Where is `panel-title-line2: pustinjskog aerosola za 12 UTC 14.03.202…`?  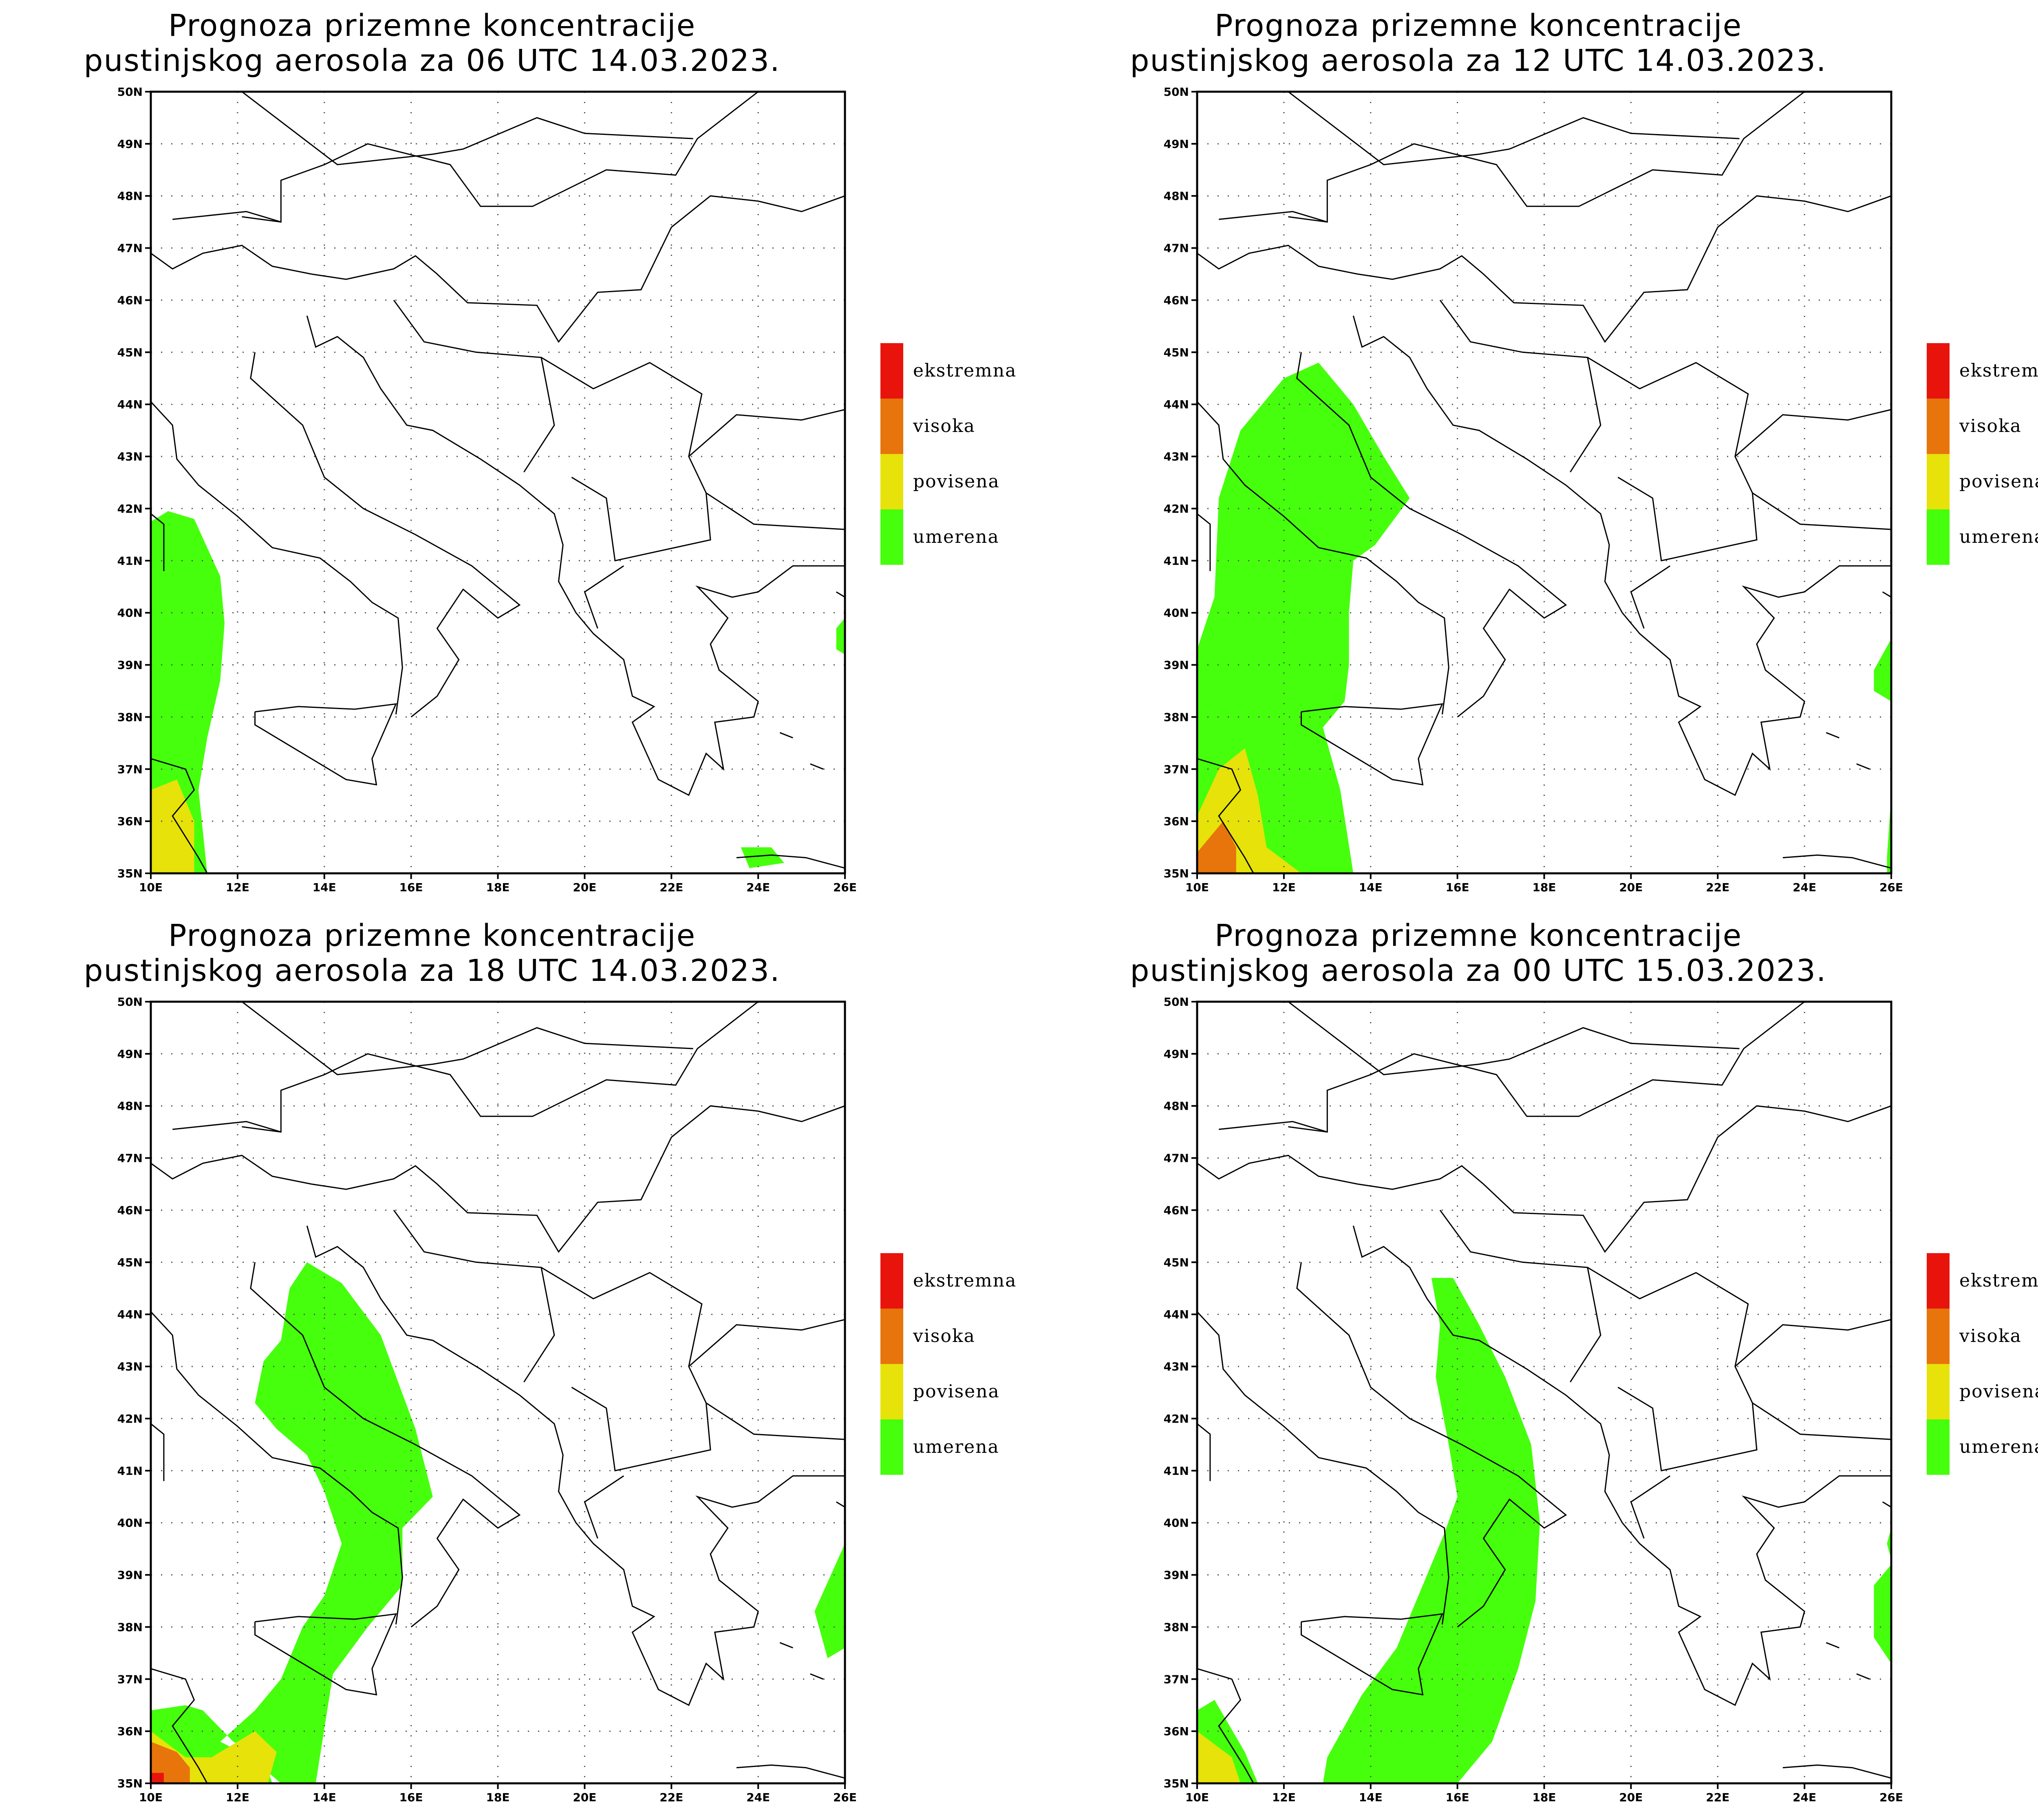
panel-title-line2: pustinjskog aerosola za 12 UTC 14.03.202… is located at coordinates (1479, 61).